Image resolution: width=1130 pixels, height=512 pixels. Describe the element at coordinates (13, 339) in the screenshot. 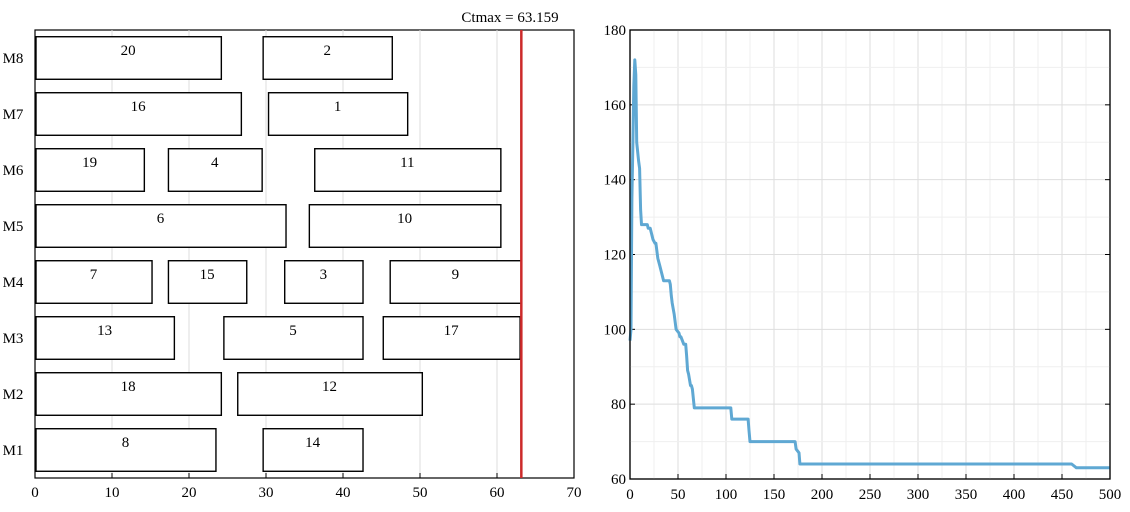

I see `machine-label-m3: M3` at that location.